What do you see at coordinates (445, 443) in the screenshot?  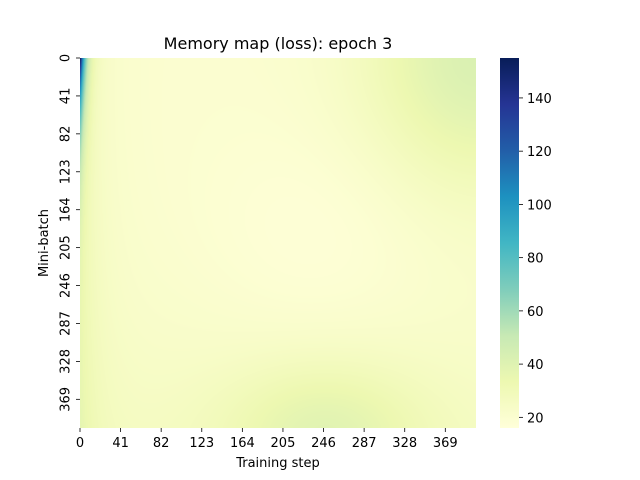 I see `x-tick-label: 369` at bounding box center [445, 443].